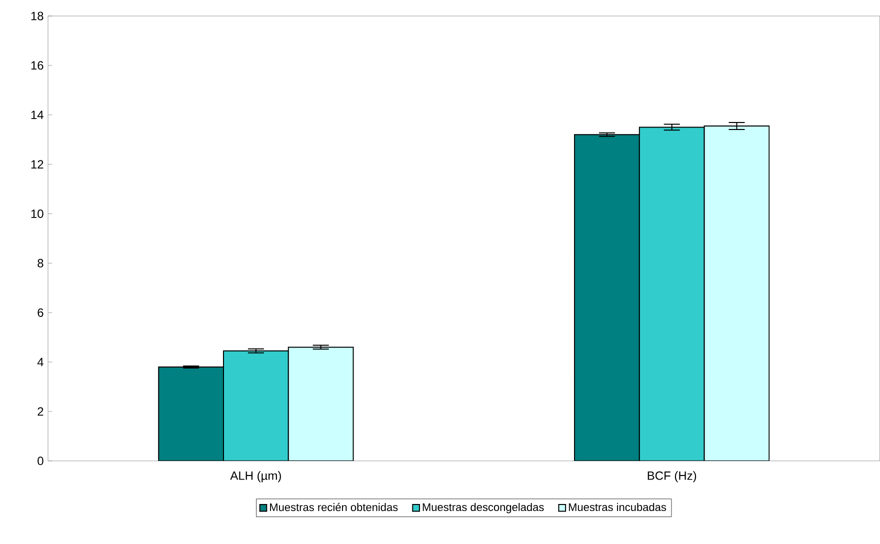 The image size is (880, 544). What do you see at coordinates (672, 476) in the screenshot?
I see `x-tick-label: BCF (Hz)` at bounding box center [672, 476].